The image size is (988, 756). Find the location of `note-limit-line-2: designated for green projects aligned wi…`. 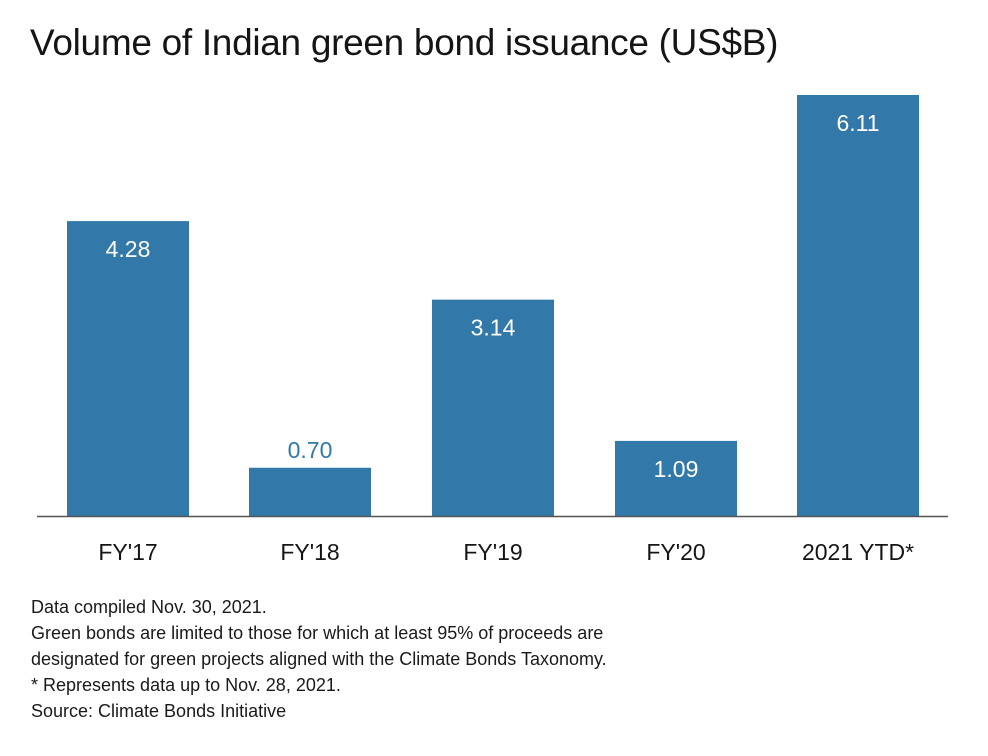

note-limit-line-2: designated for green projects aligned wi… is located at coordinates (319, 659).